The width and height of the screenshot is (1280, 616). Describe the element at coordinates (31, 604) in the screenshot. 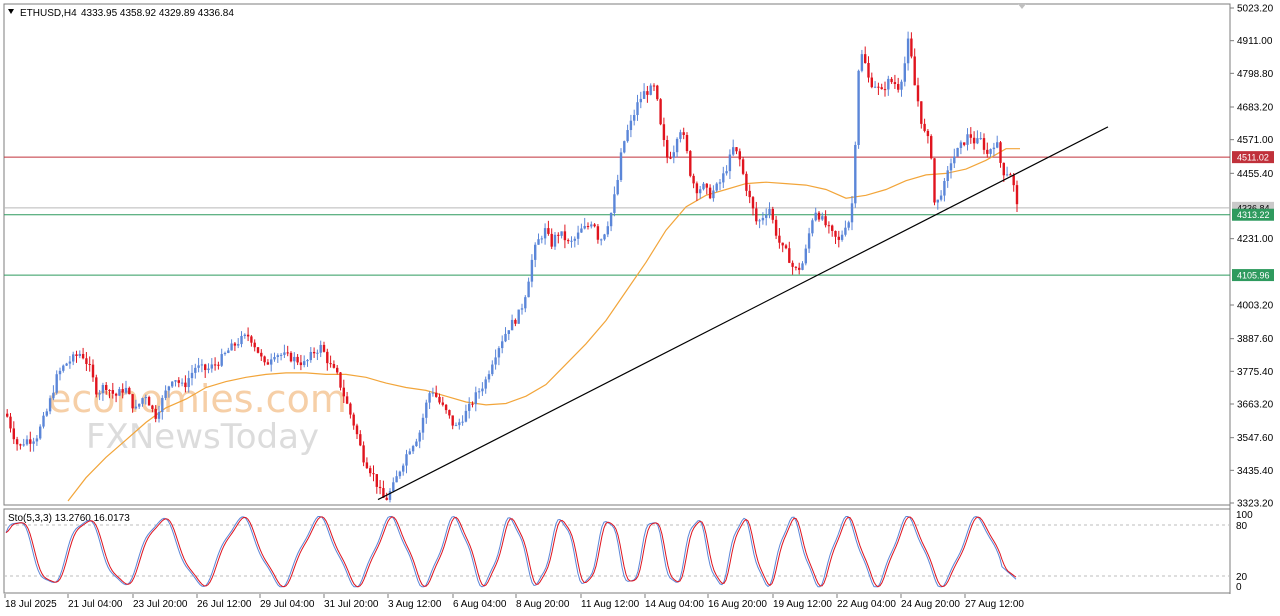

I see `time-tick-label: 18 Jul 2025` at that location.